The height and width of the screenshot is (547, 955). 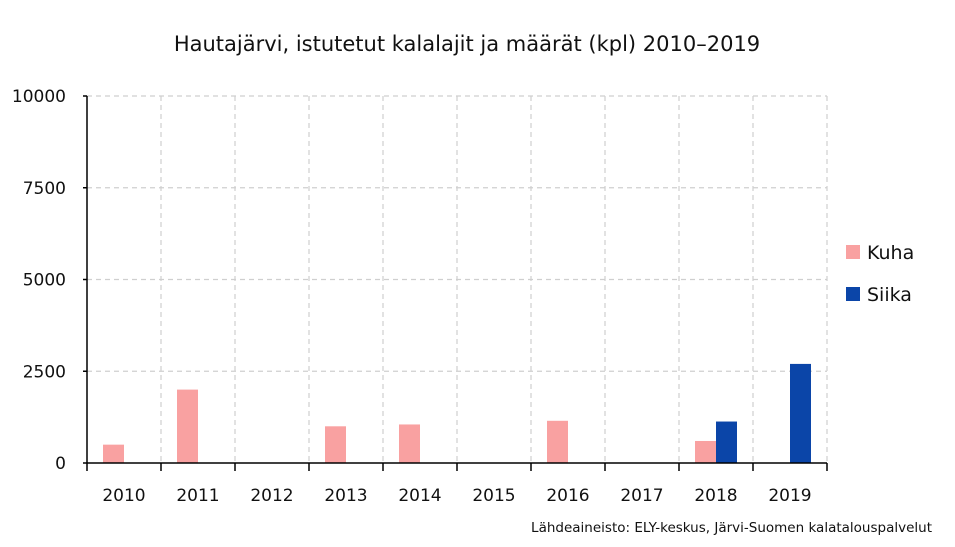 What do you see at coordinates (726, 442) in the screenshot?
I see `bar-siika-2018` at bounding box center [726, 442].